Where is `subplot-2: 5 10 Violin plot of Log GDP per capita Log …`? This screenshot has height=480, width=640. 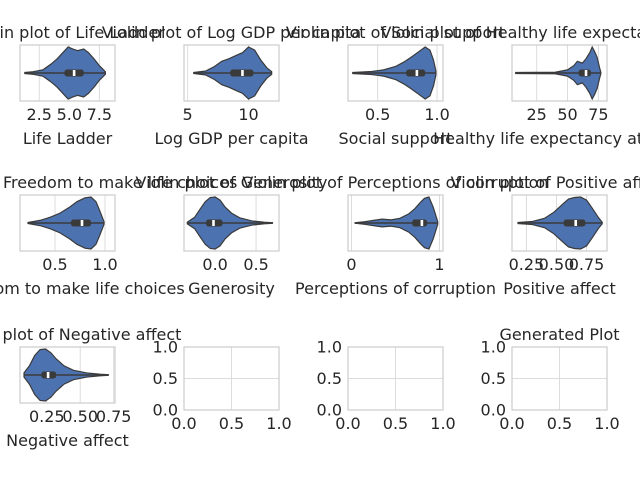 subplot-2: 5 10 Violin plot of Log GDP per capita Log … is located at coordinates (231, 85).